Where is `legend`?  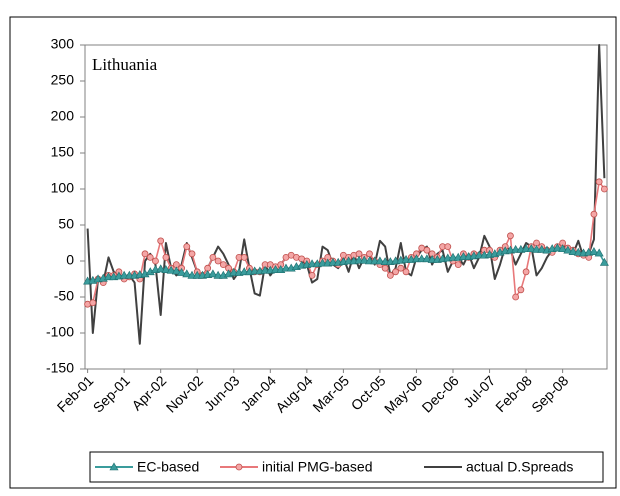
legend is located at coordinates (346, 467).